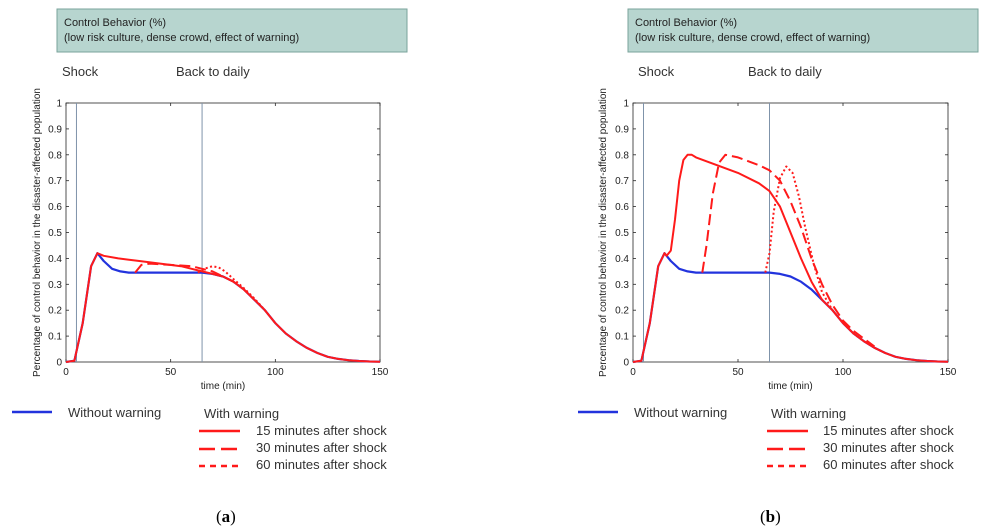  I want to click on panel-b-xtick-label: 50, so click(738, 372).